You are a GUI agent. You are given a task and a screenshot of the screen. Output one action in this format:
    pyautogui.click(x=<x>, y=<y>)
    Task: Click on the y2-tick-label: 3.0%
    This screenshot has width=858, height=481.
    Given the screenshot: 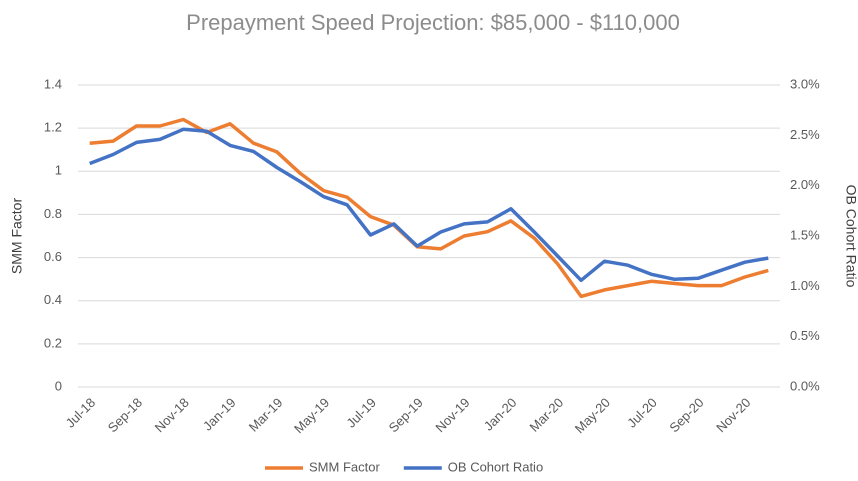 What is the action you would take?
    pyautogui.click(x=805, y=83)
    